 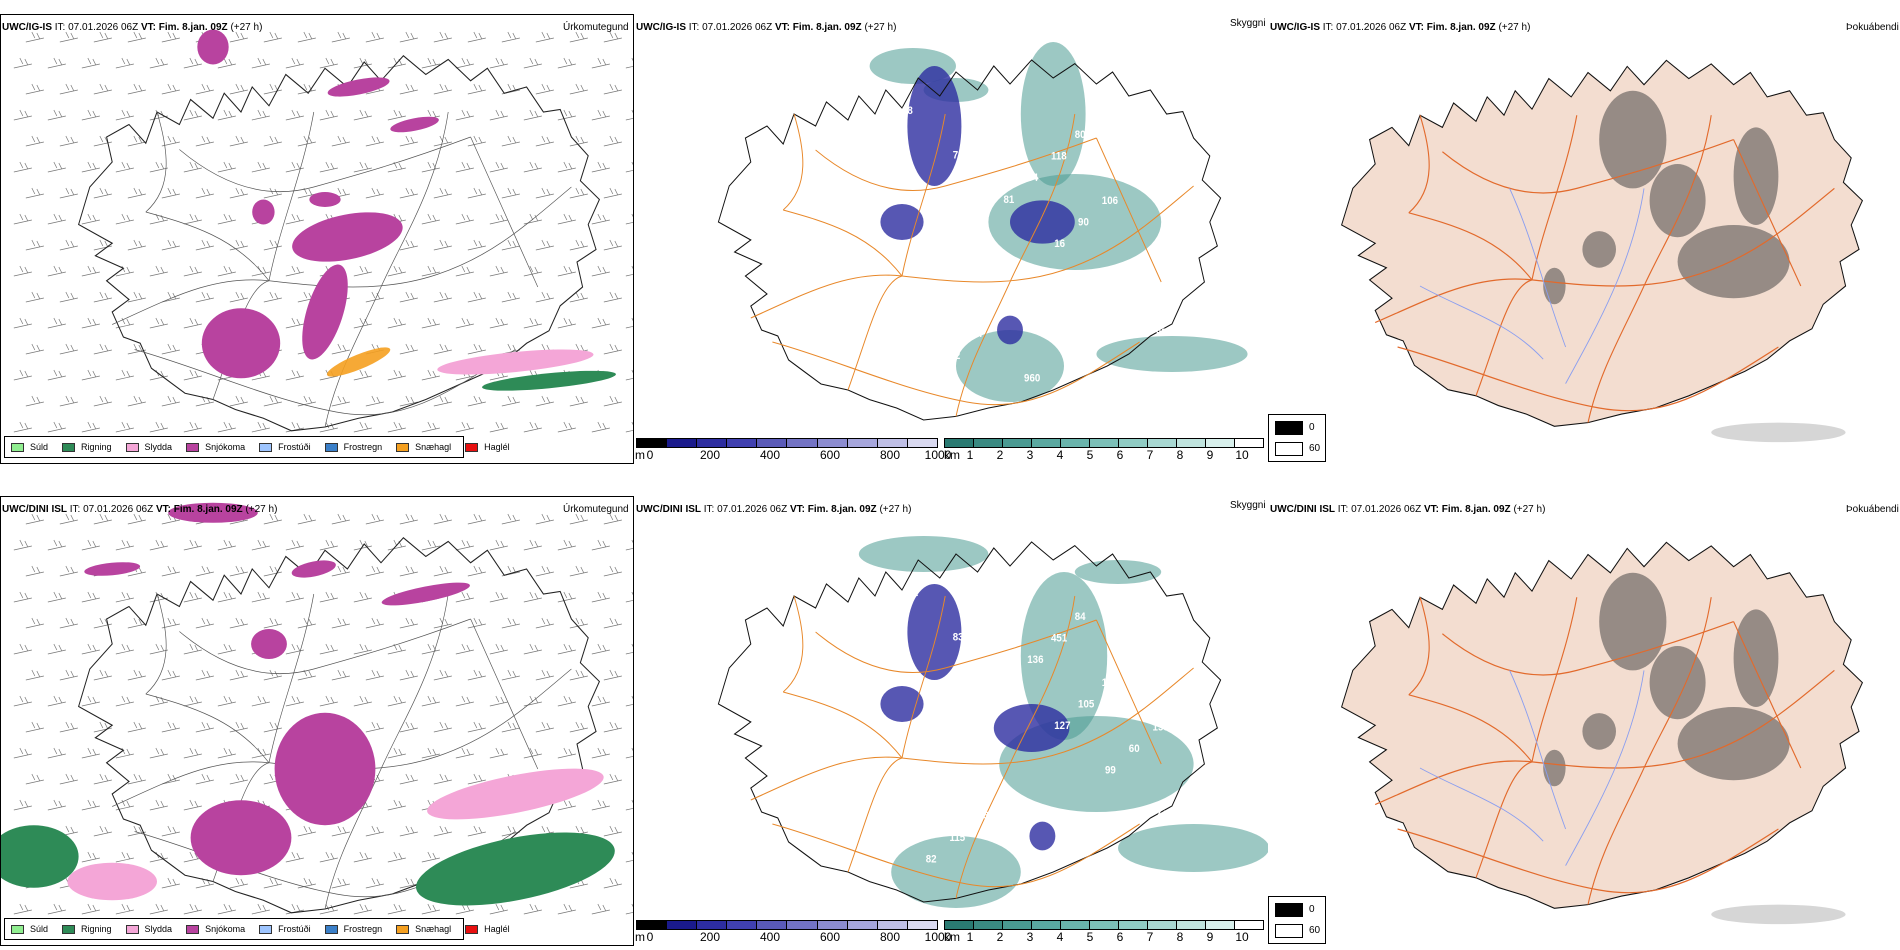 I want to click on visibility-value-label: 136, so click(x=1035, y=661).